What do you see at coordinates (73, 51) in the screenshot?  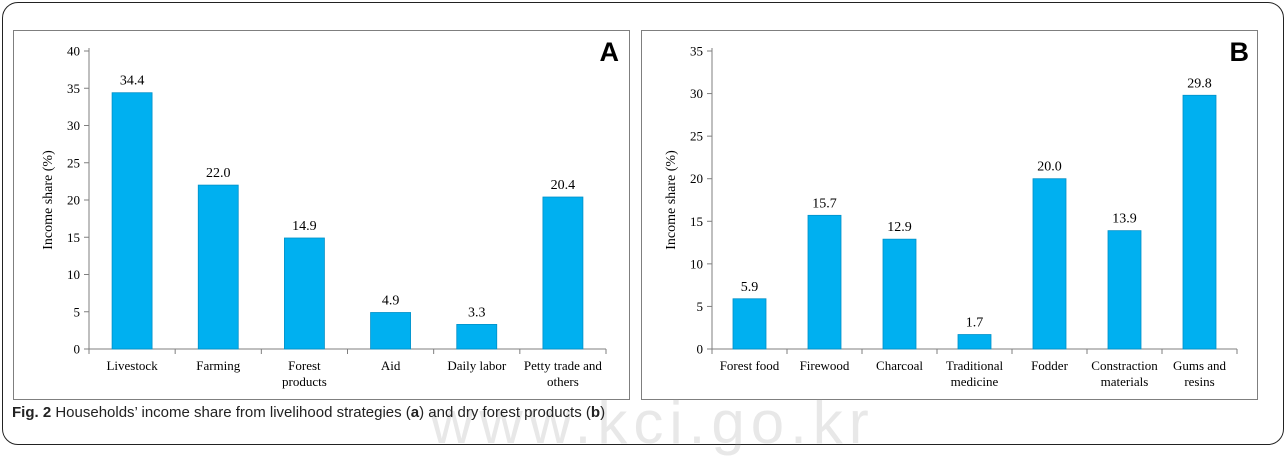 I see `y-tick-label: 40` at bounding box center [73, 51].